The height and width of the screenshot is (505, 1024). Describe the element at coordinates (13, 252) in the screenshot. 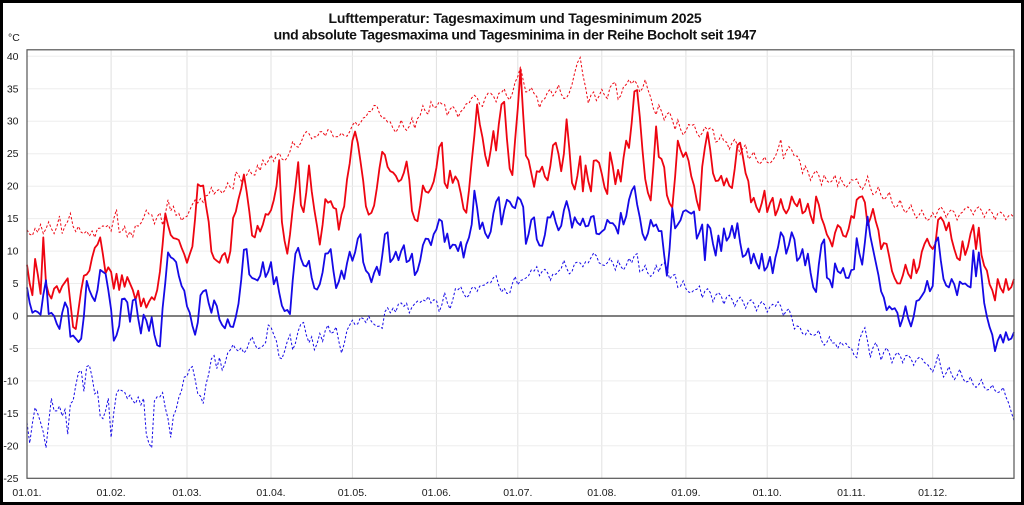

I see `svg-text: 10` at that location.